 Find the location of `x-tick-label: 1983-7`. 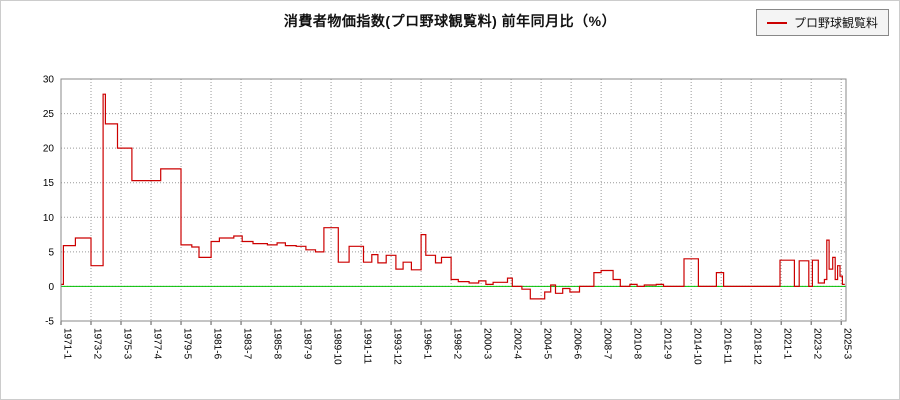

x-tick-label: 1983-7 is located at coordinates (247, 344).